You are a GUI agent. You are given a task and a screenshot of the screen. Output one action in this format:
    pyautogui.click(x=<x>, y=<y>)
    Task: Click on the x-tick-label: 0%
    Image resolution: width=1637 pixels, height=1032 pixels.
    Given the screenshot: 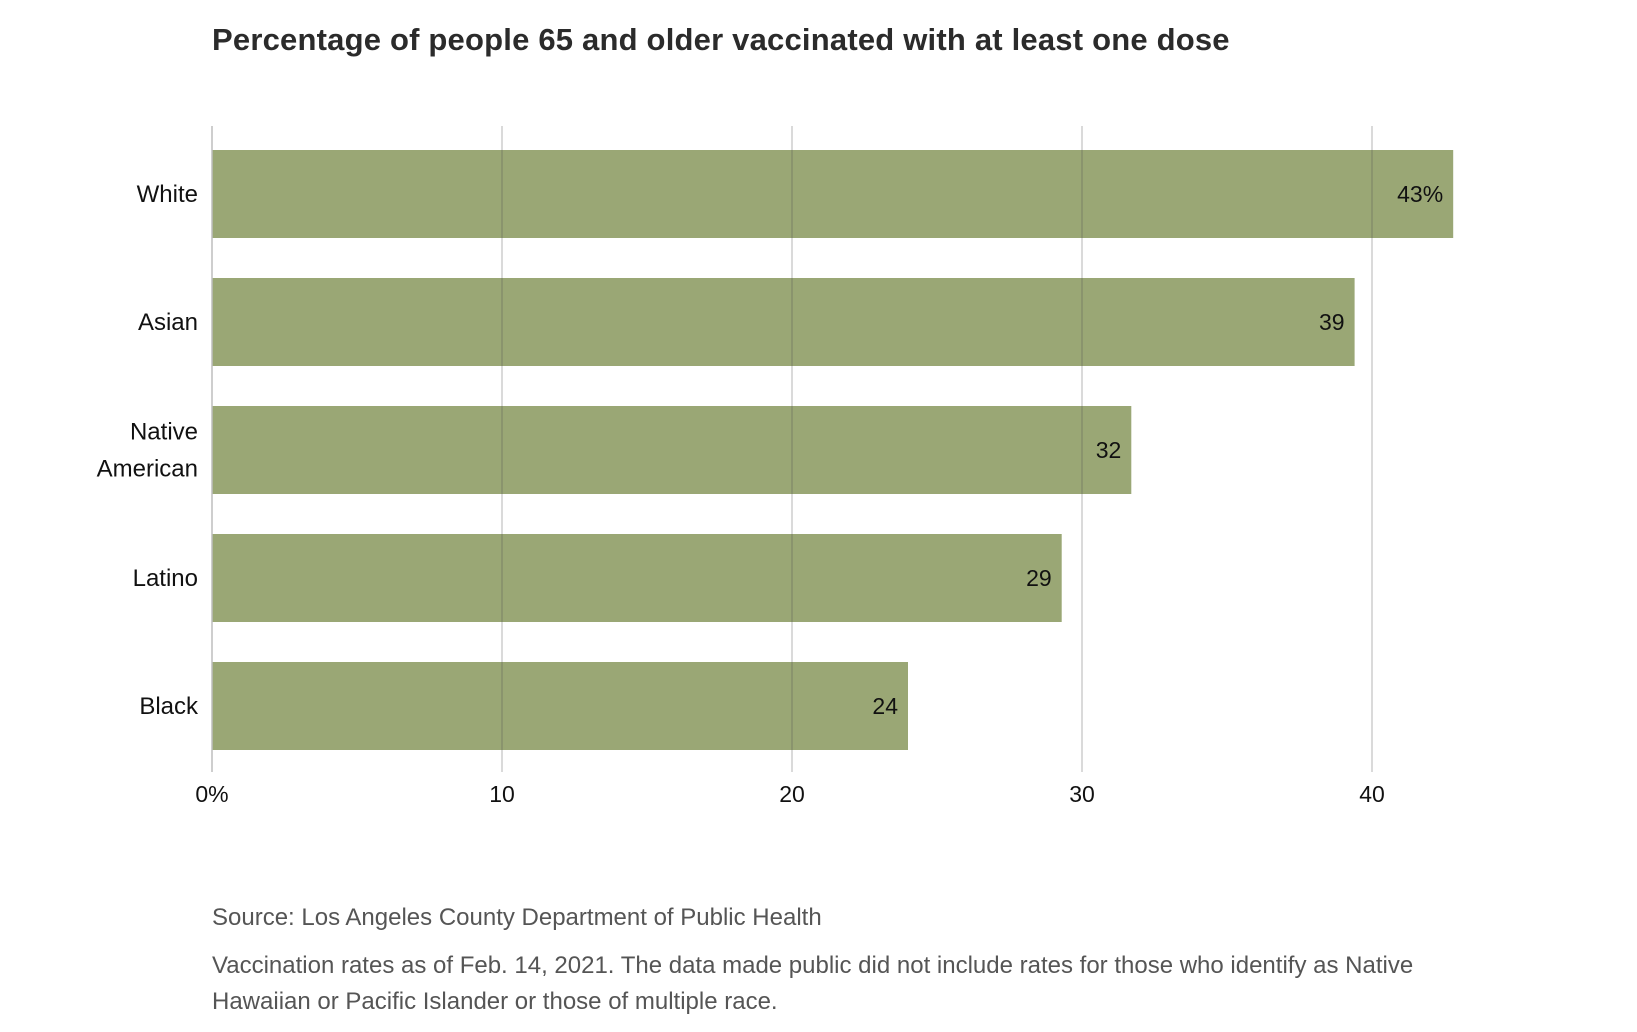 What is the action you would take?
    pyautogui.click(x=211, y=794)
    